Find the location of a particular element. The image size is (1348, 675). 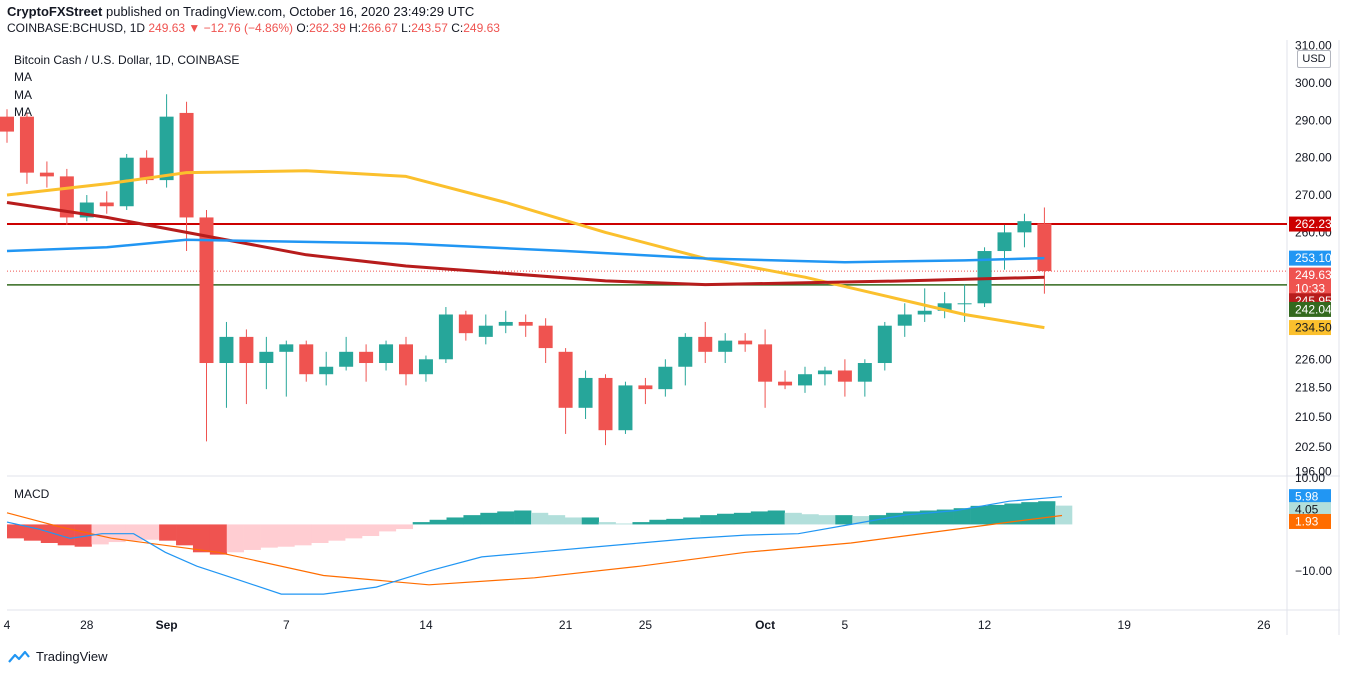

price-tick-label: 196.00 is located at coordinates (1313, 471).